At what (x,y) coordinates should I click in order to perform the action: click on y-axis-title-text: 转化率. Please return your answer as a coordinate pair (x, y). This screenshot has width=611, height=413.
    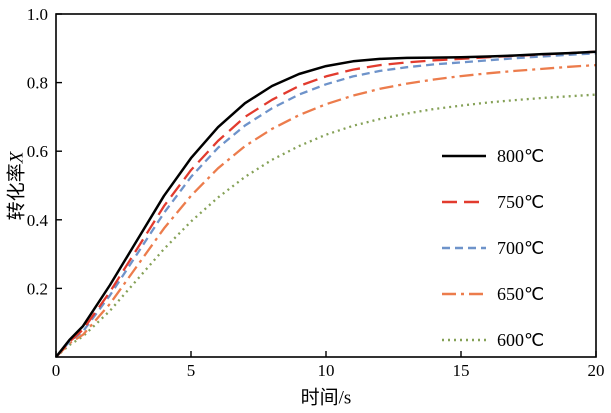
    Looking at the image, I should click on (17, 192).